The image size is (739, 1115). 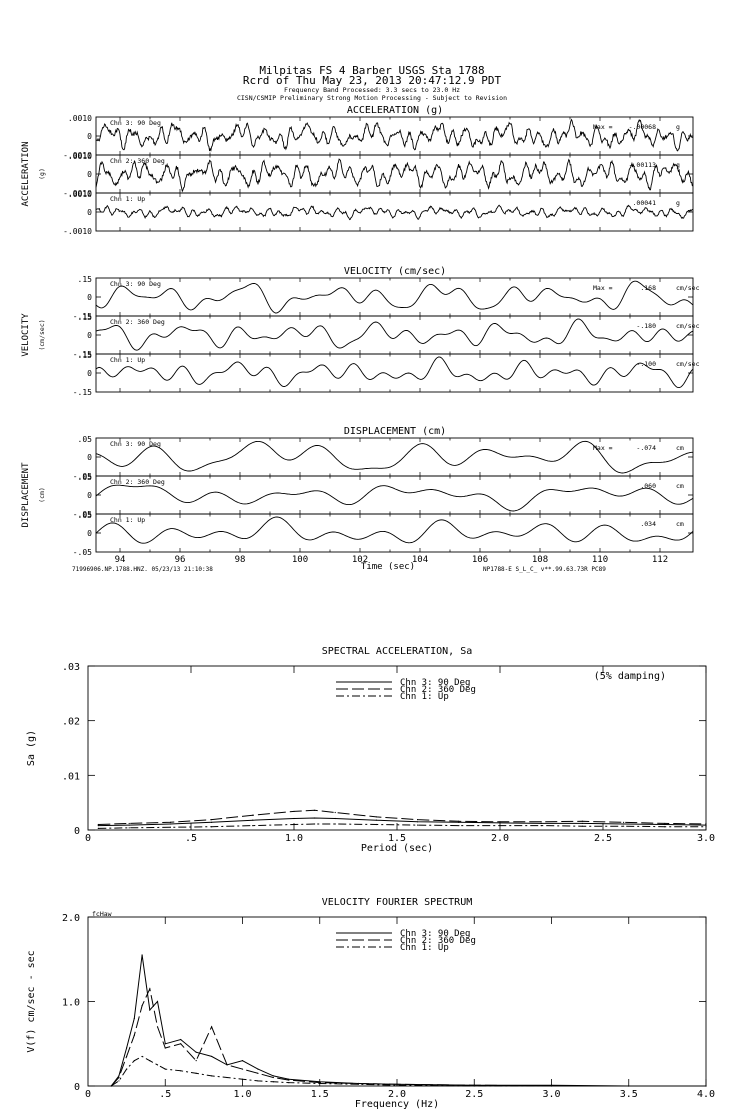 What do you see at coordinates (642, 127) in the screenshot?
I see `channel-max-value: -.00068` at bounding box center [642, 127].